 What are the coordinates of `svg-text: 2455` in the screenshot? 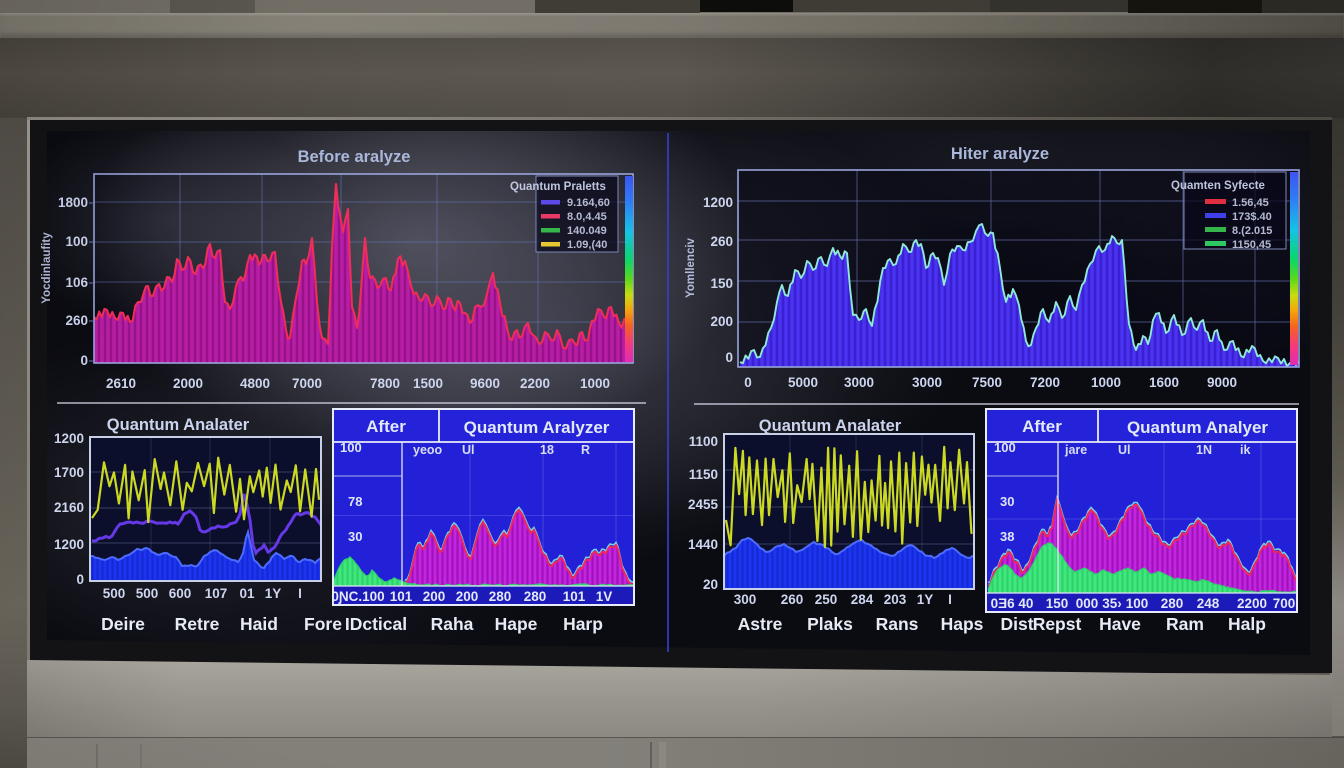 It's located at (703, 504).